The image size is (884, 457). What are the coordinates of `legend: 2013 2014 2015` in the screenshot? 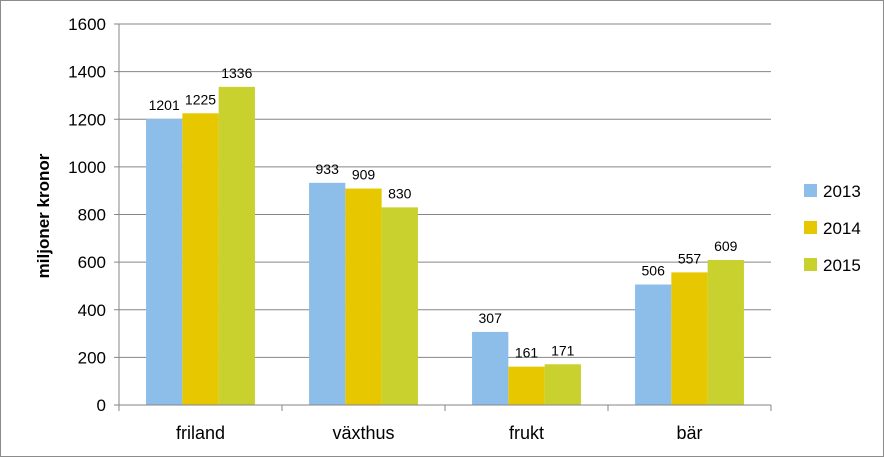 It's located at (832, 228).